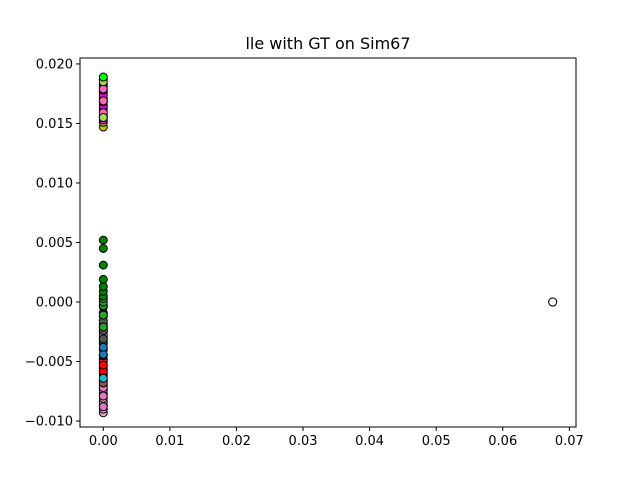  I want to click on x-tick-label: 0.05, so click(436, 441).